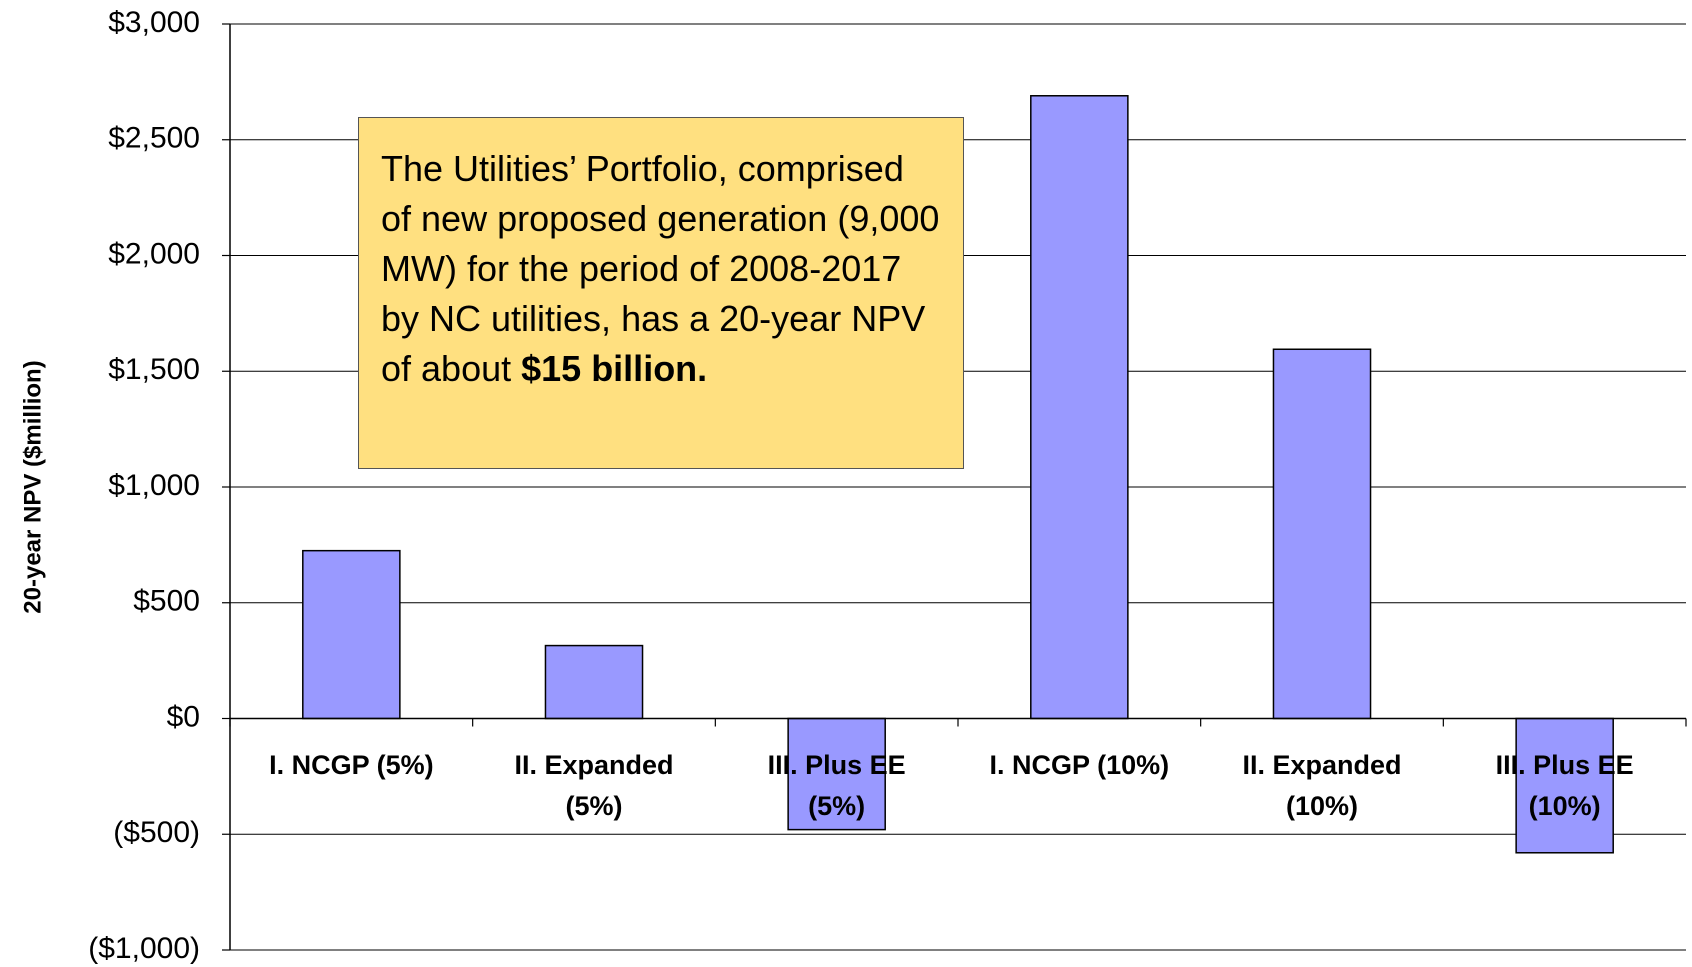  I want to click on annotation-bold: $15 billion., so click(614, 368).